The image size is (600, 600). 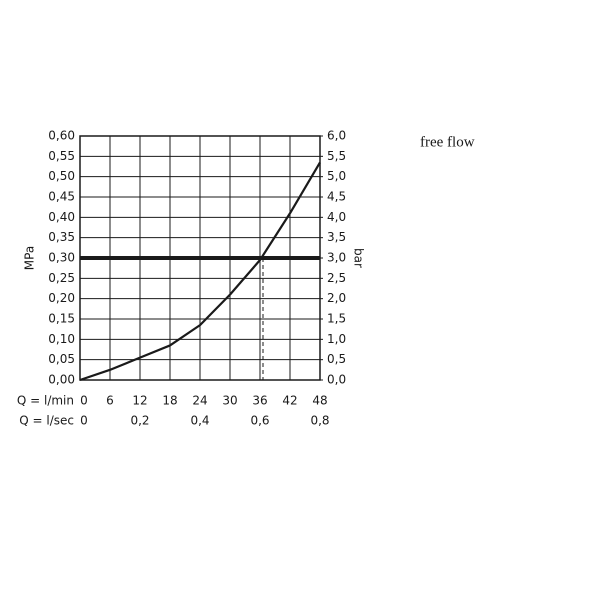 I want to click on y2-tick-label: 4,0, so click(x=336, y=217).